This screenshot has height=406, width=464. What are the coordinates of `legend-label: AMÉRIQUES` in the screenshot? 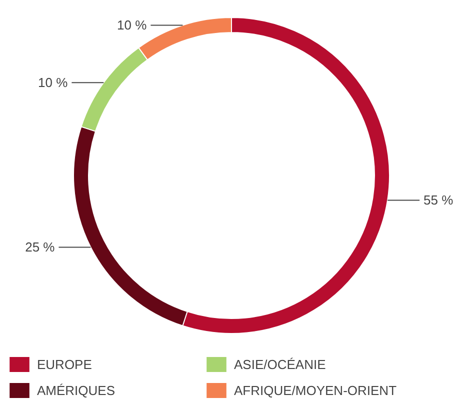 It's located at (76, 390).